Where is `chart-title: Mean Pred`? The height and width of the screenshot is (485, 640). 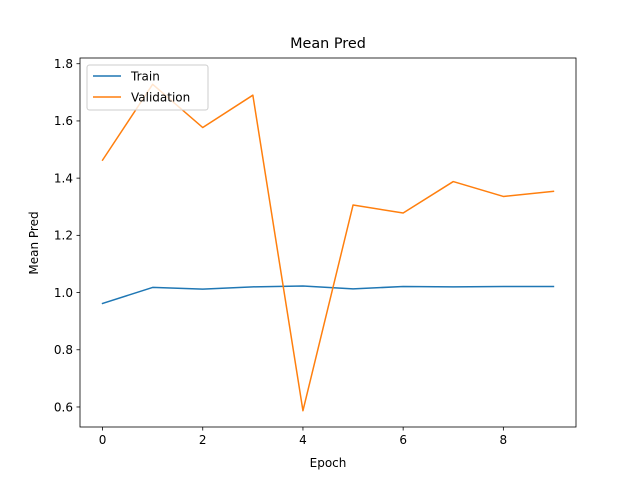 chart-title: Mean Pred is located at coordinates (328, 44).